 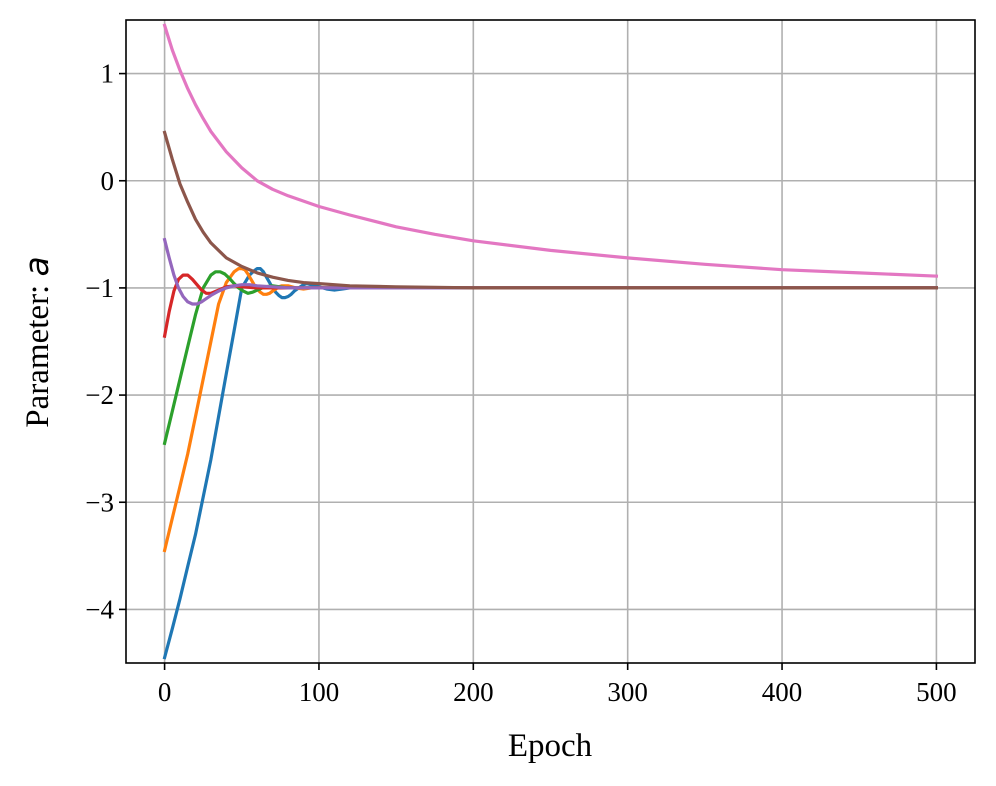 What do you see at coordinates (108, 74) in the screenshot?
I see `y-tick-label: 1` at bounding box center [108, 74].